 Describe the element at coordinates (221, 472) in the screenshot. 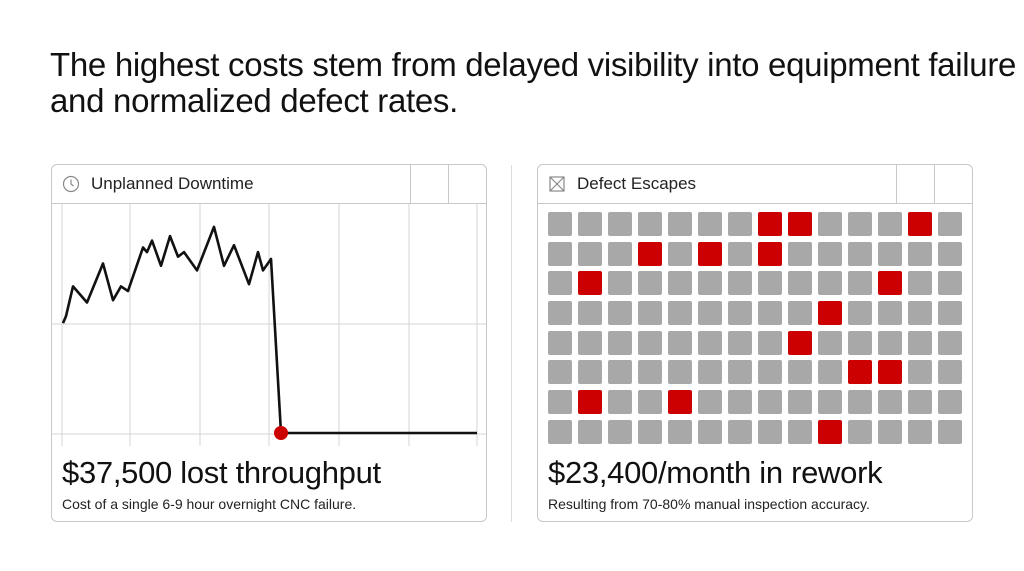

I see `downtime-headline: $37,500 lost throughput` at that location.